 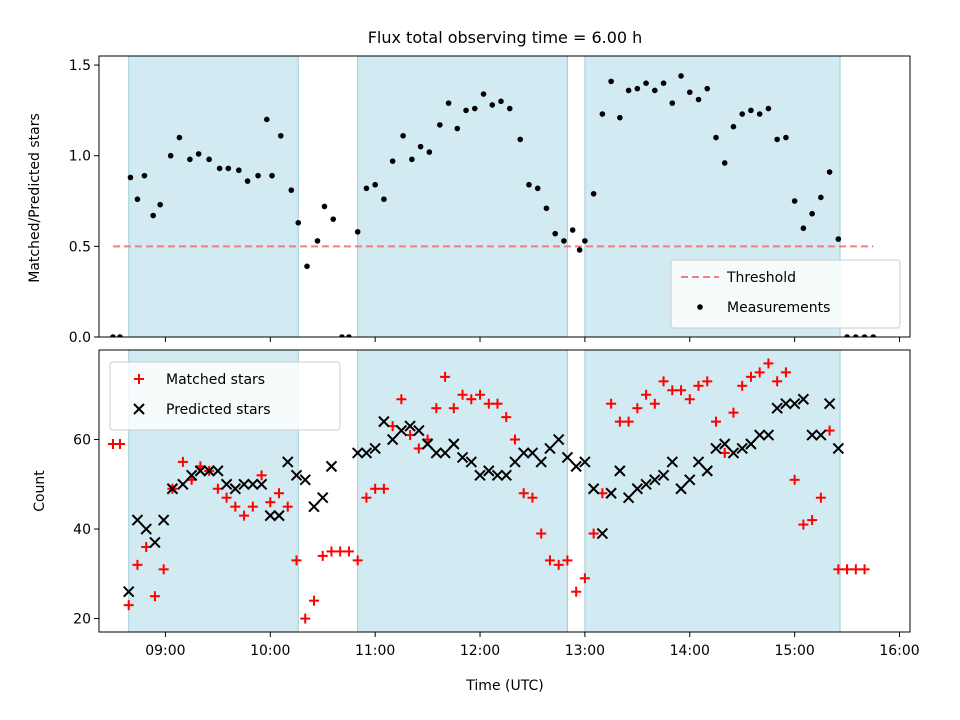 What do you see at coordinates (480, 651) in the screenshot?
I see `x-tick-label: 12:00` at bounding box center [480, 651].